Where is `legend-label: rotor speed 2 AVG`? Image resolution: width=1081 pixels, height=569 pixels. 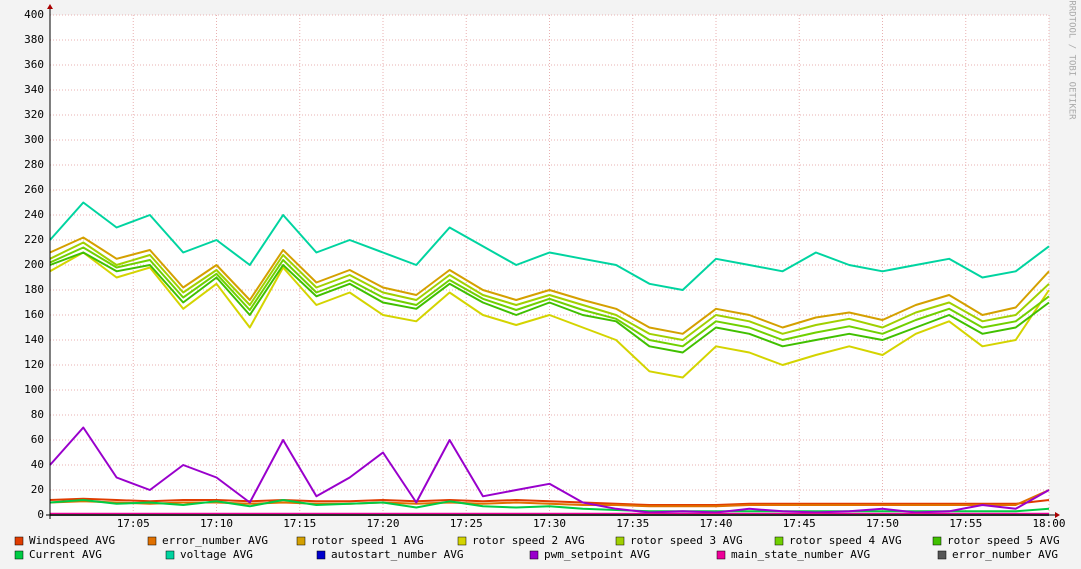 legend-label: rotor speed 2 AVG is located at coordinates (528, 540).